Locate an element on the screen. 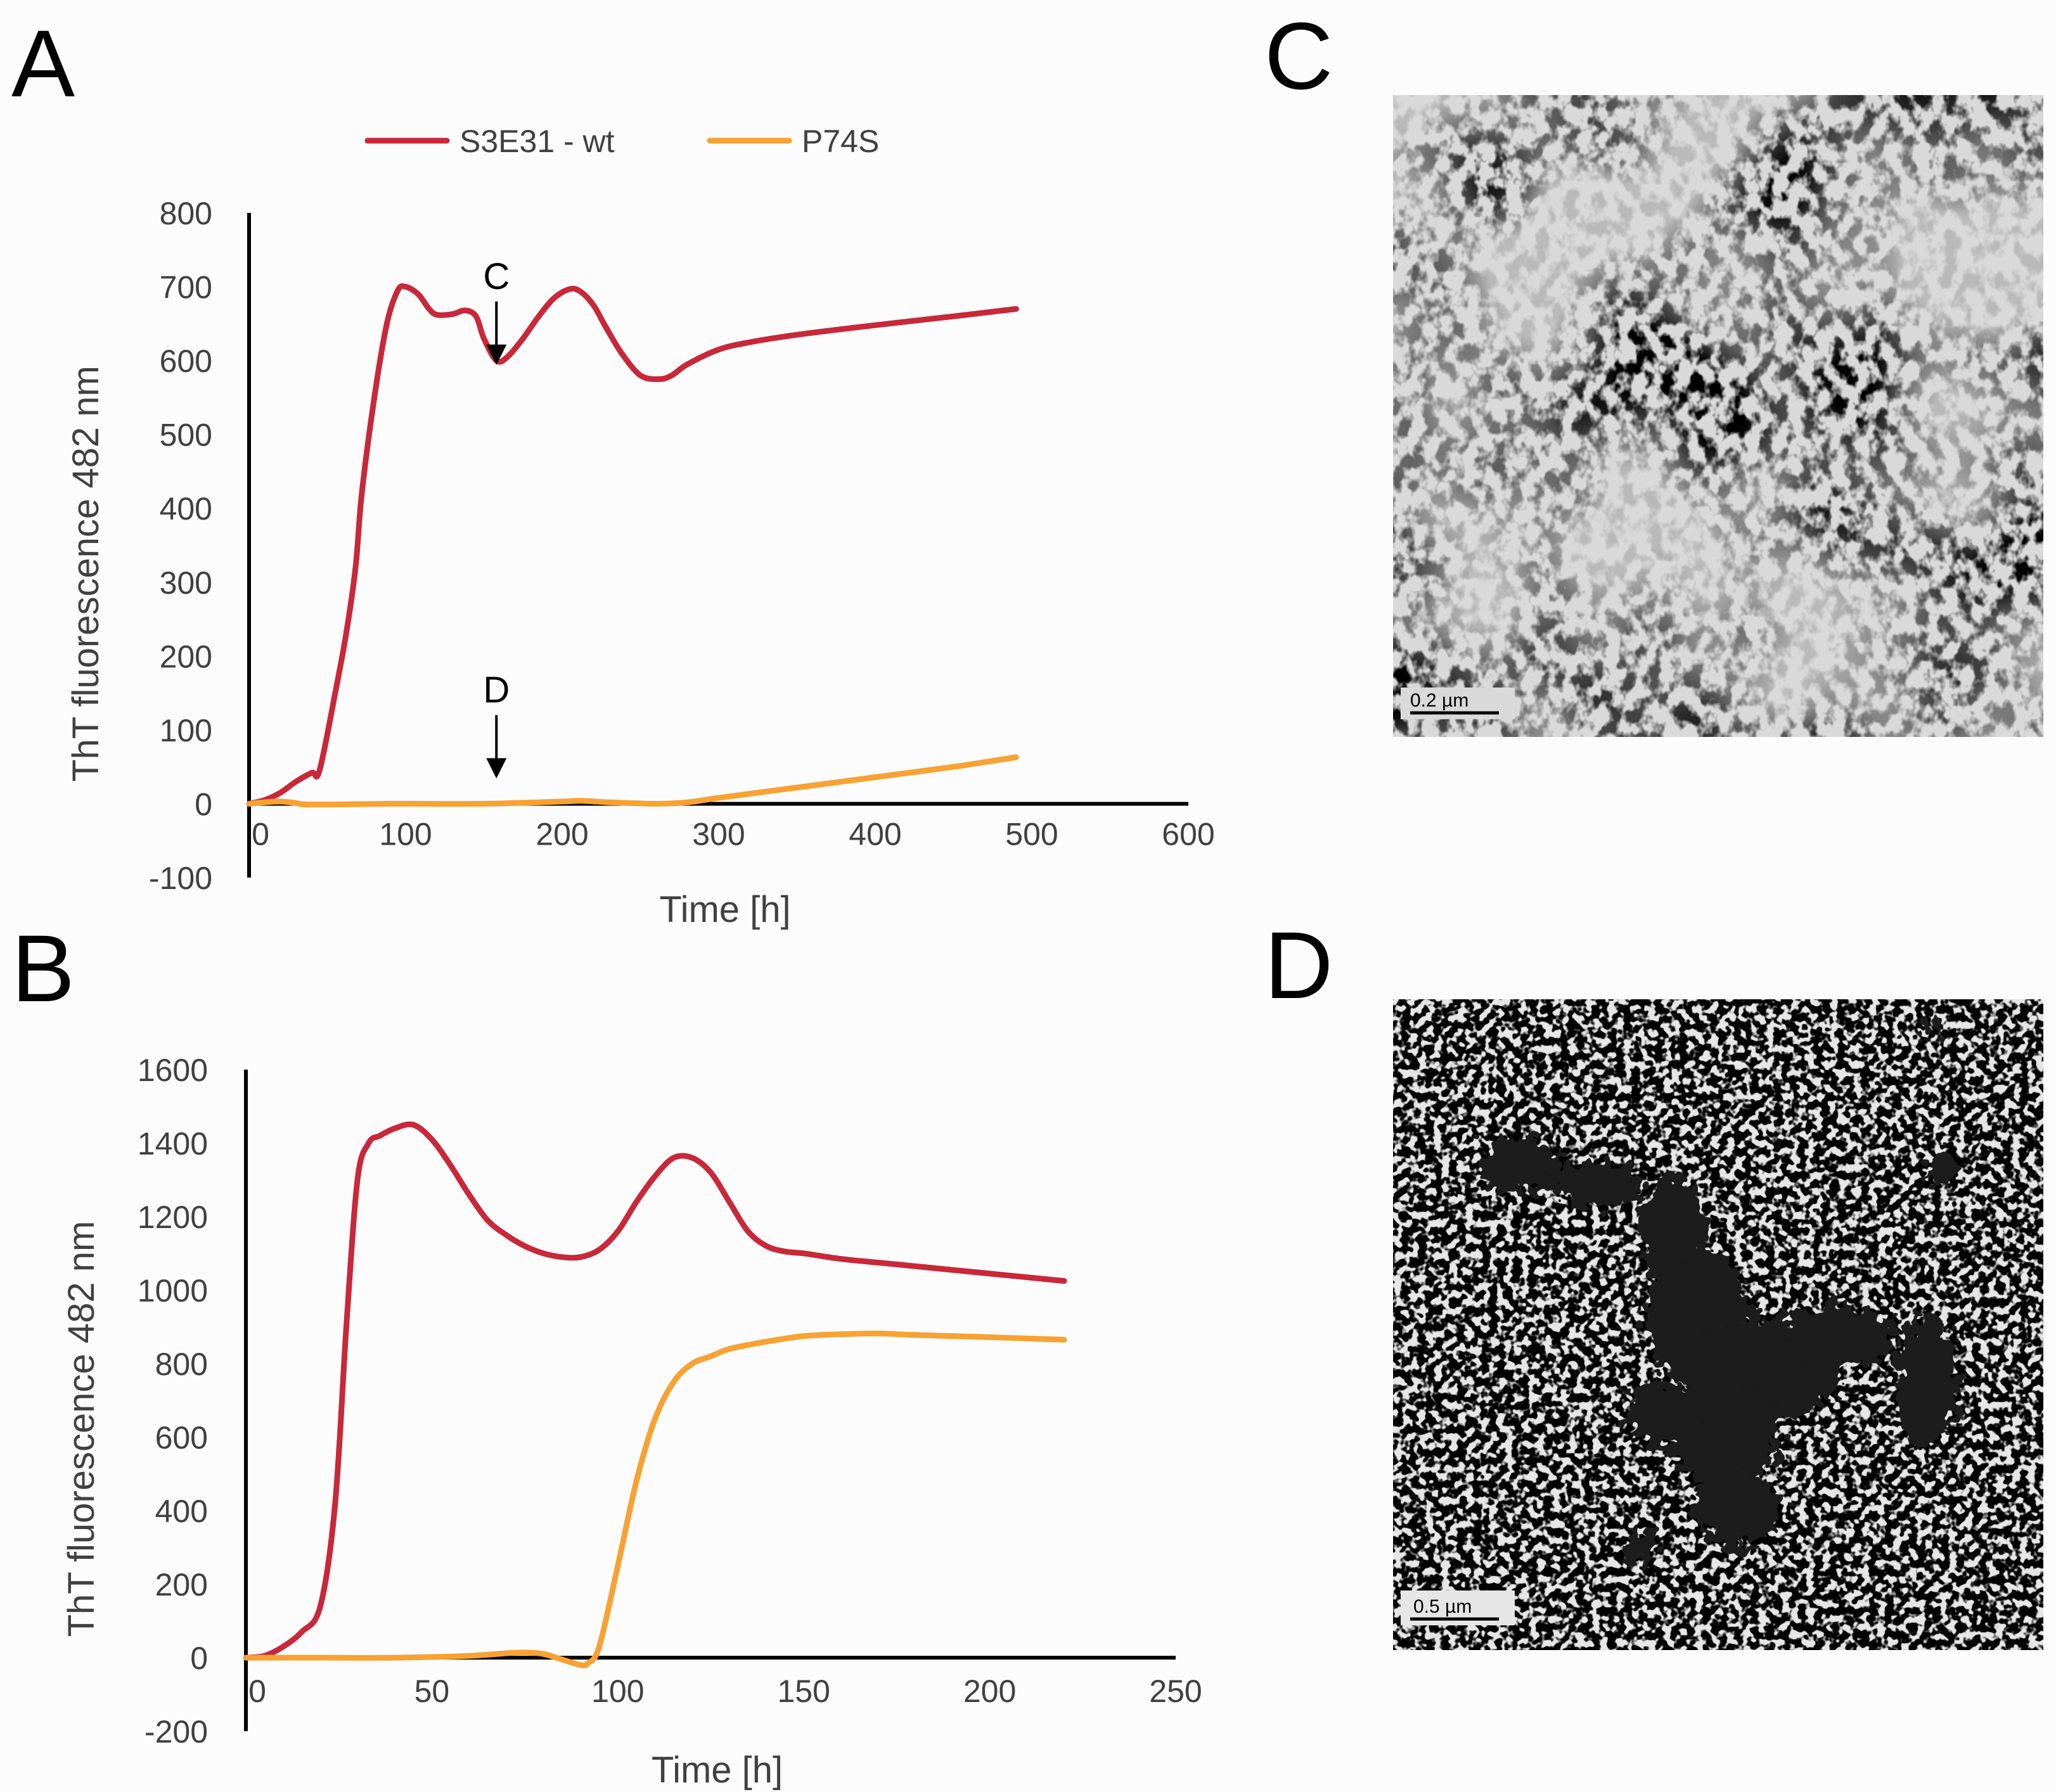  micrograph-d: 0.5 µm is located at coordinates (1718, 1324).